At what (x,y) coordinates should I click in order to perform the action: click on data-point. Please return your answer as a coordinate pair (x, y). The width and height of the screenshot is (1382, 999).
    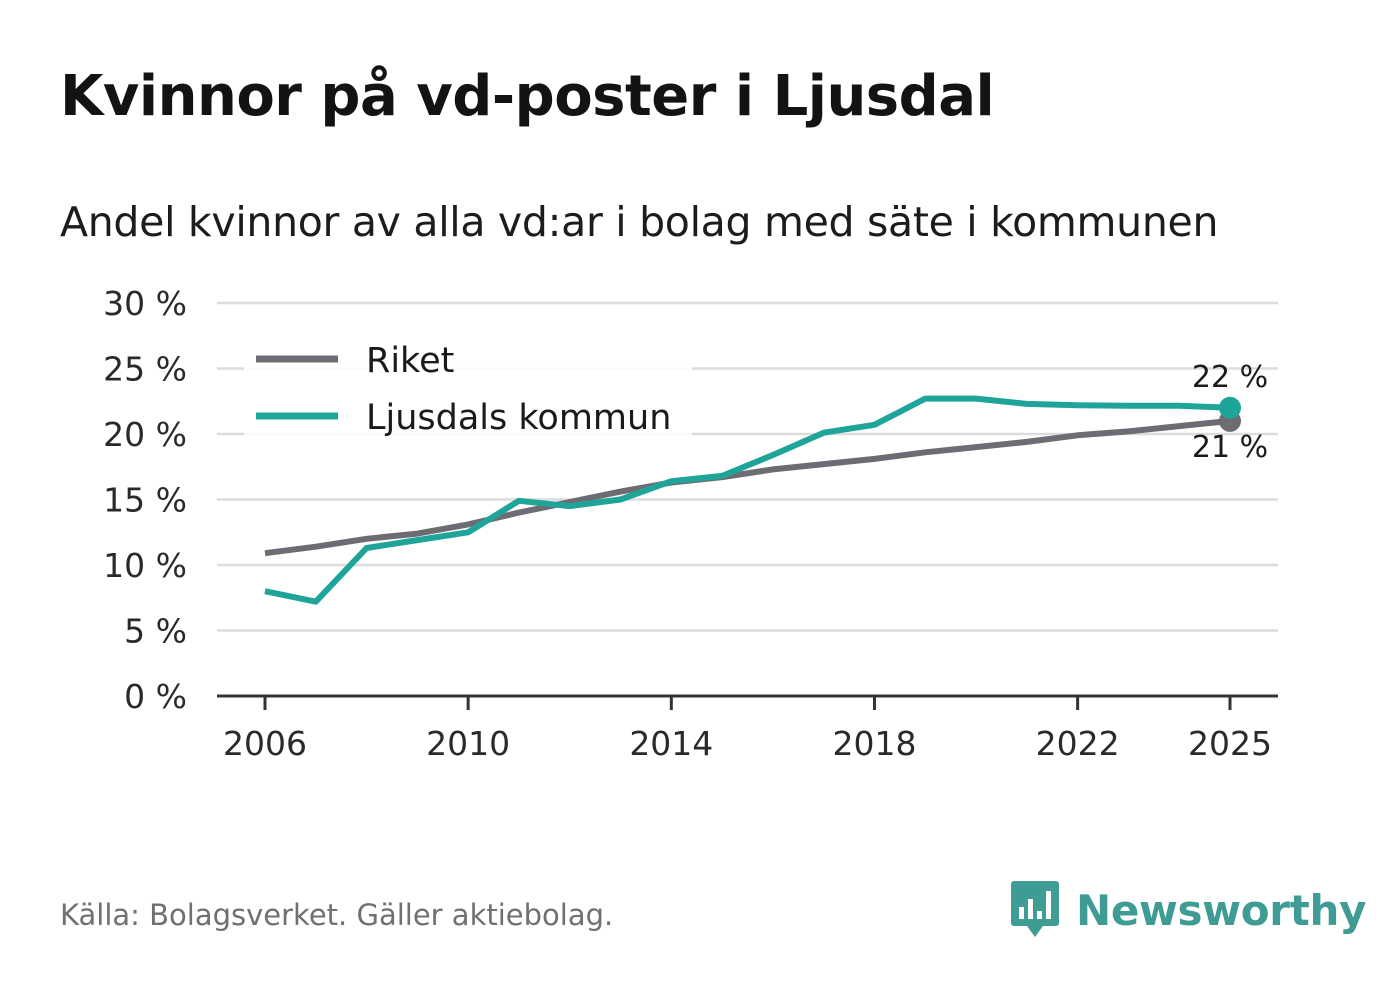
    Looking at the image, I should click on (1230, 407).